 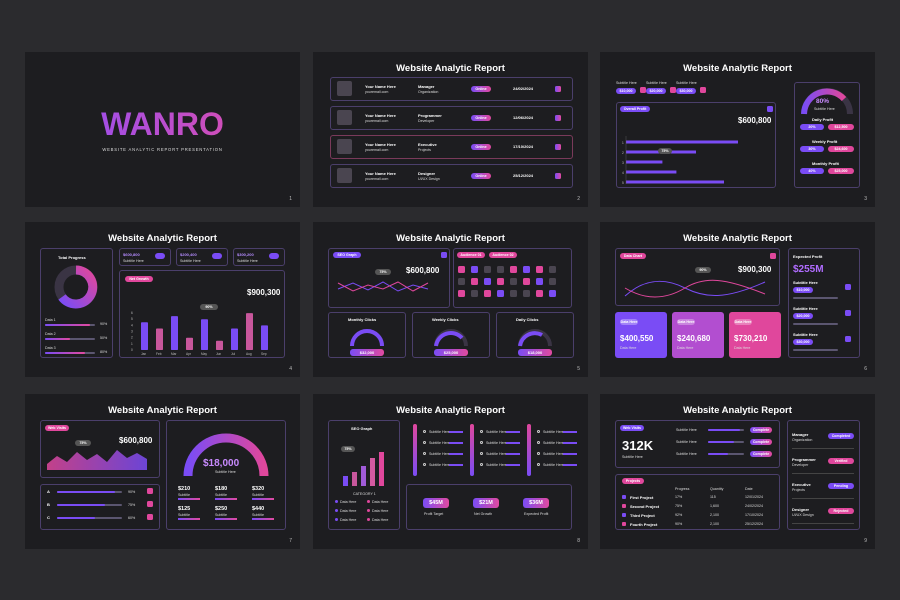 I want to click on row-role: Executive, so click(x=427, y=144).